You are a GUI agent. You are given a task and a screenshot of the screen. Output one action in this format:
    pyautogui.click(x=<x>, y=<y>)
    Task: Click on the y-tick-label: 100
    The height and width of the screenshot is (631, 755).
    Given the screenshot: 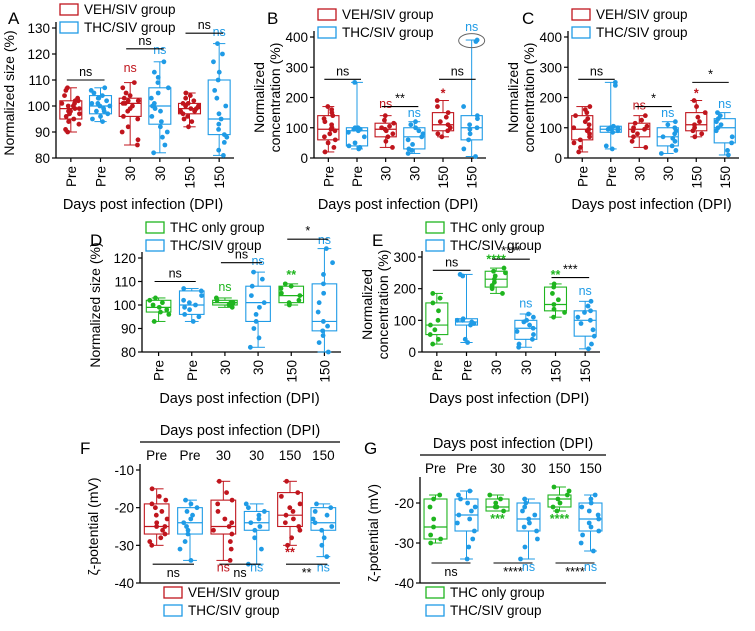 What is the action you would take?
    pyautogui.click(x=404, y=320)
    